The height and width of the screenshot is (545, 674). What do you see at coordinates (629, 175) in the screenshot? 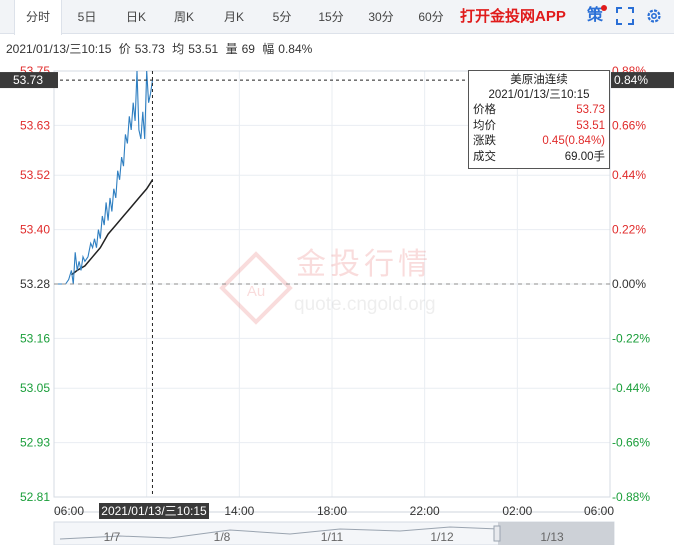
I see `y-tick-pct-label: 0.44%` at bounding box center [629, 175].